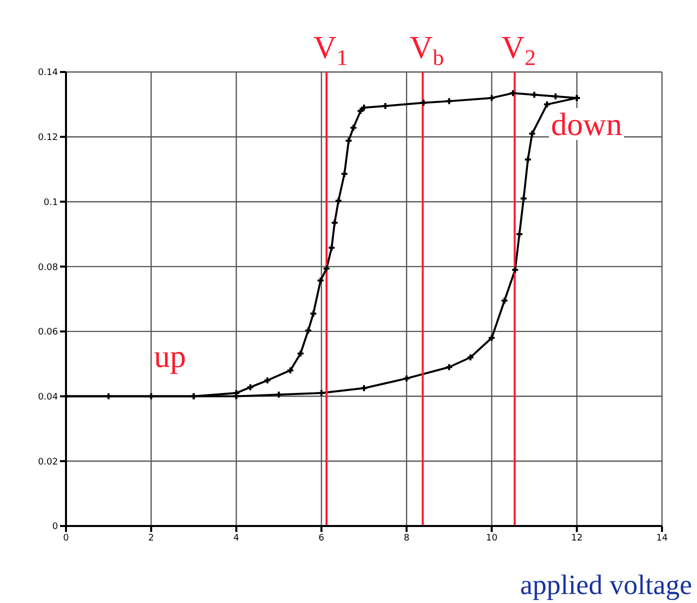  What do you see at coordinates (662, 538) in the screenshot?
I see `x-tick-label: 14` at bounding box center [662, 538].